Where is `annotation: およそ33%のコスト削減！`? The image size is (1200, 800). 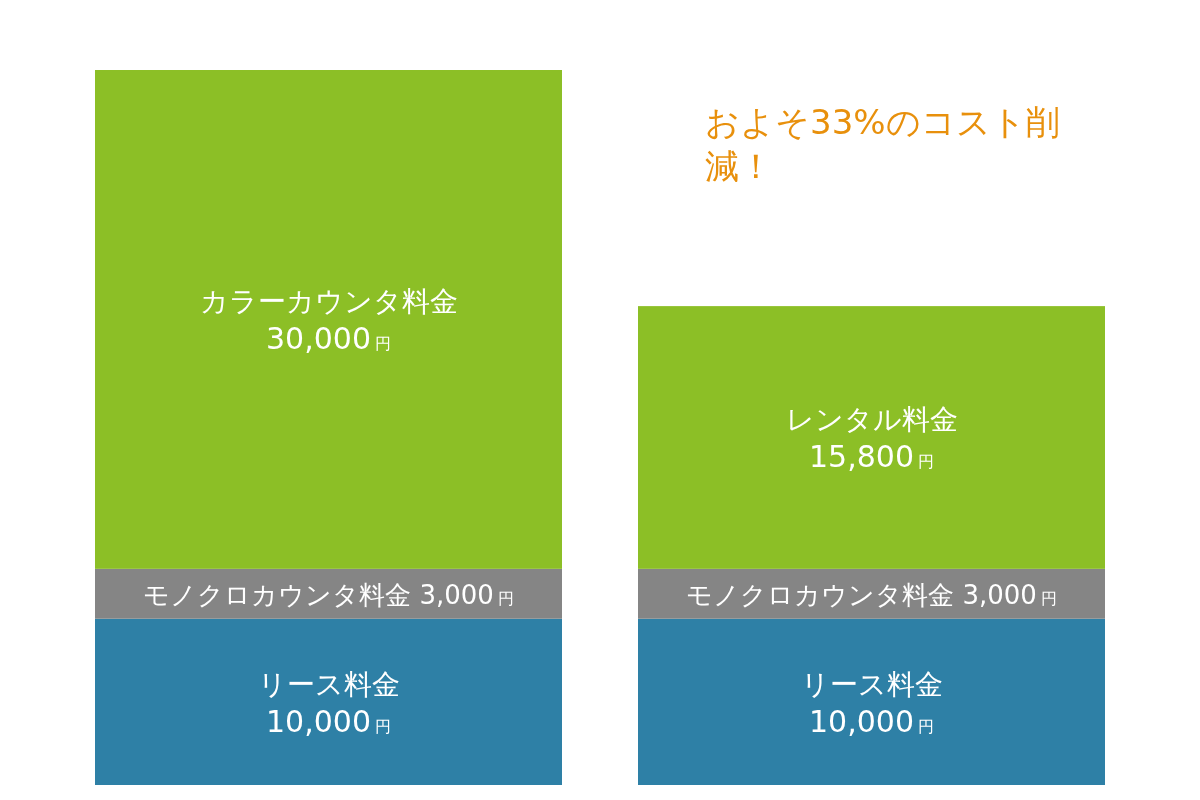 annotation: およそ33%のコスト削減！ is located at coordinates (883, 144).